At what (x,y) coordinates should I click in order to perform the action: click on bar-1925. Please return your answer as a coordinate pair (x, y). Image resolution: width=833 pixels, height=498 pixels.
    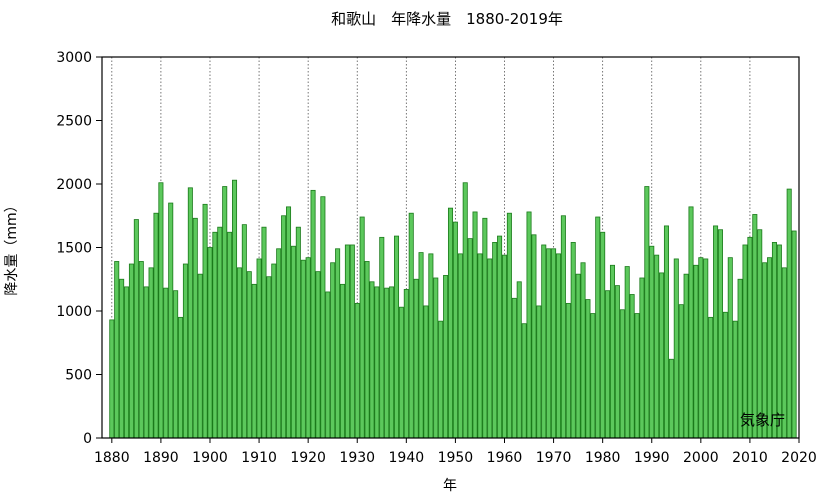
    Looking at the image, I should click on (333, 350).